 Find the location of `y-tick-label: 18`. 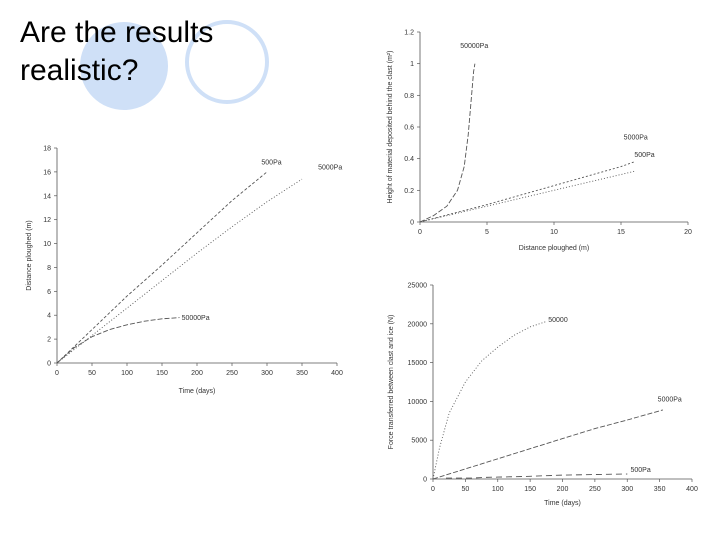

y-tick-label: 18 is located at coordinates (47, 149).